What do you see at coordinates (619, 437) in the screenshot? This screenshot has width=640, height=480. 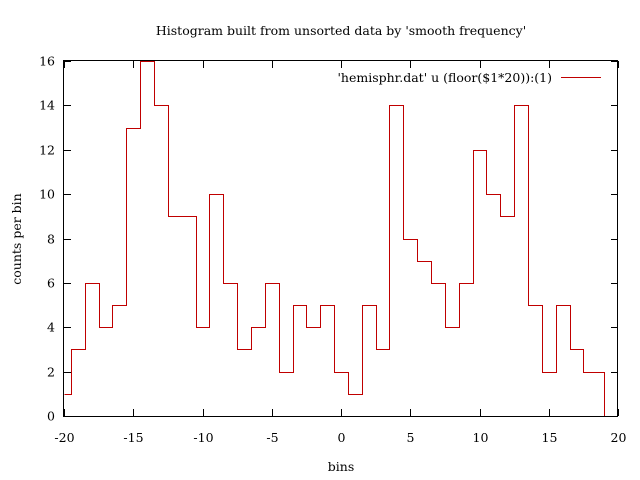 I see `x-tick-label: 20` at bounding box center [619, 437].